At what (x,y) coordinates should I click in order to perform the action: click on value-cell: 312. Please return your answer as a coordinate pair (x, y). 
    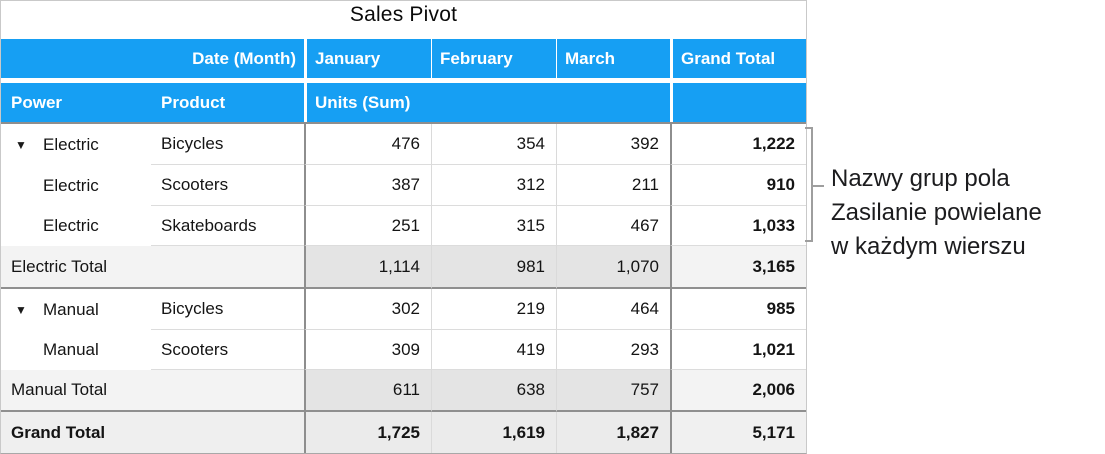
    Looking at the image, I should click on (493, 185).